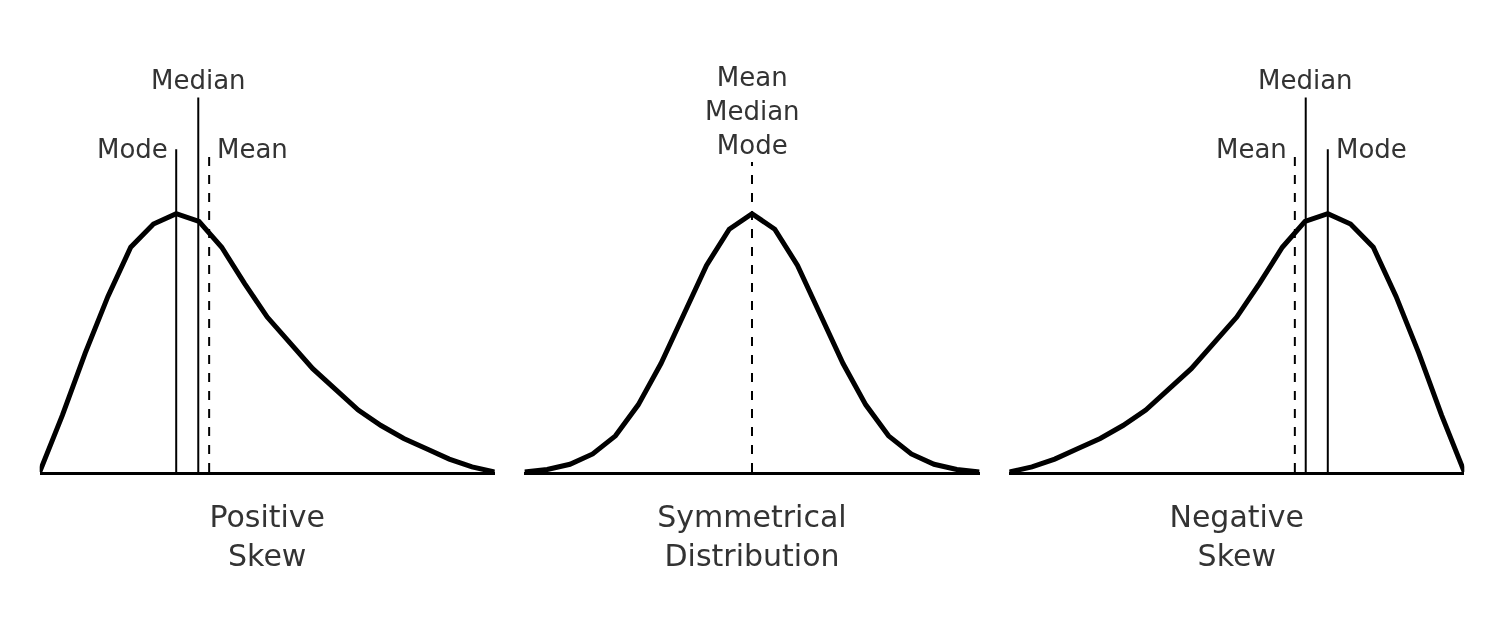  Describe the element at coordinates (752, 535) in the screenshot. I see `x-axis-title: Symmetrical Distribution` at that location.